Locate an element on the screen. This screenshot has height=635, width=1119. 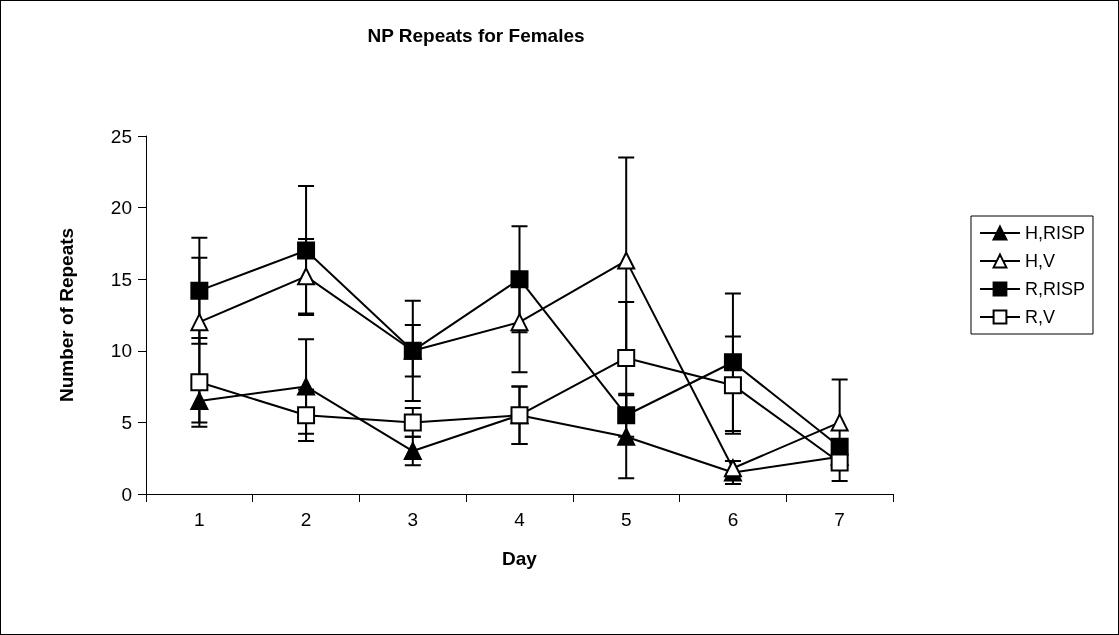
y-axis-title: Number of Repeats is located at coordinates (66, 315).